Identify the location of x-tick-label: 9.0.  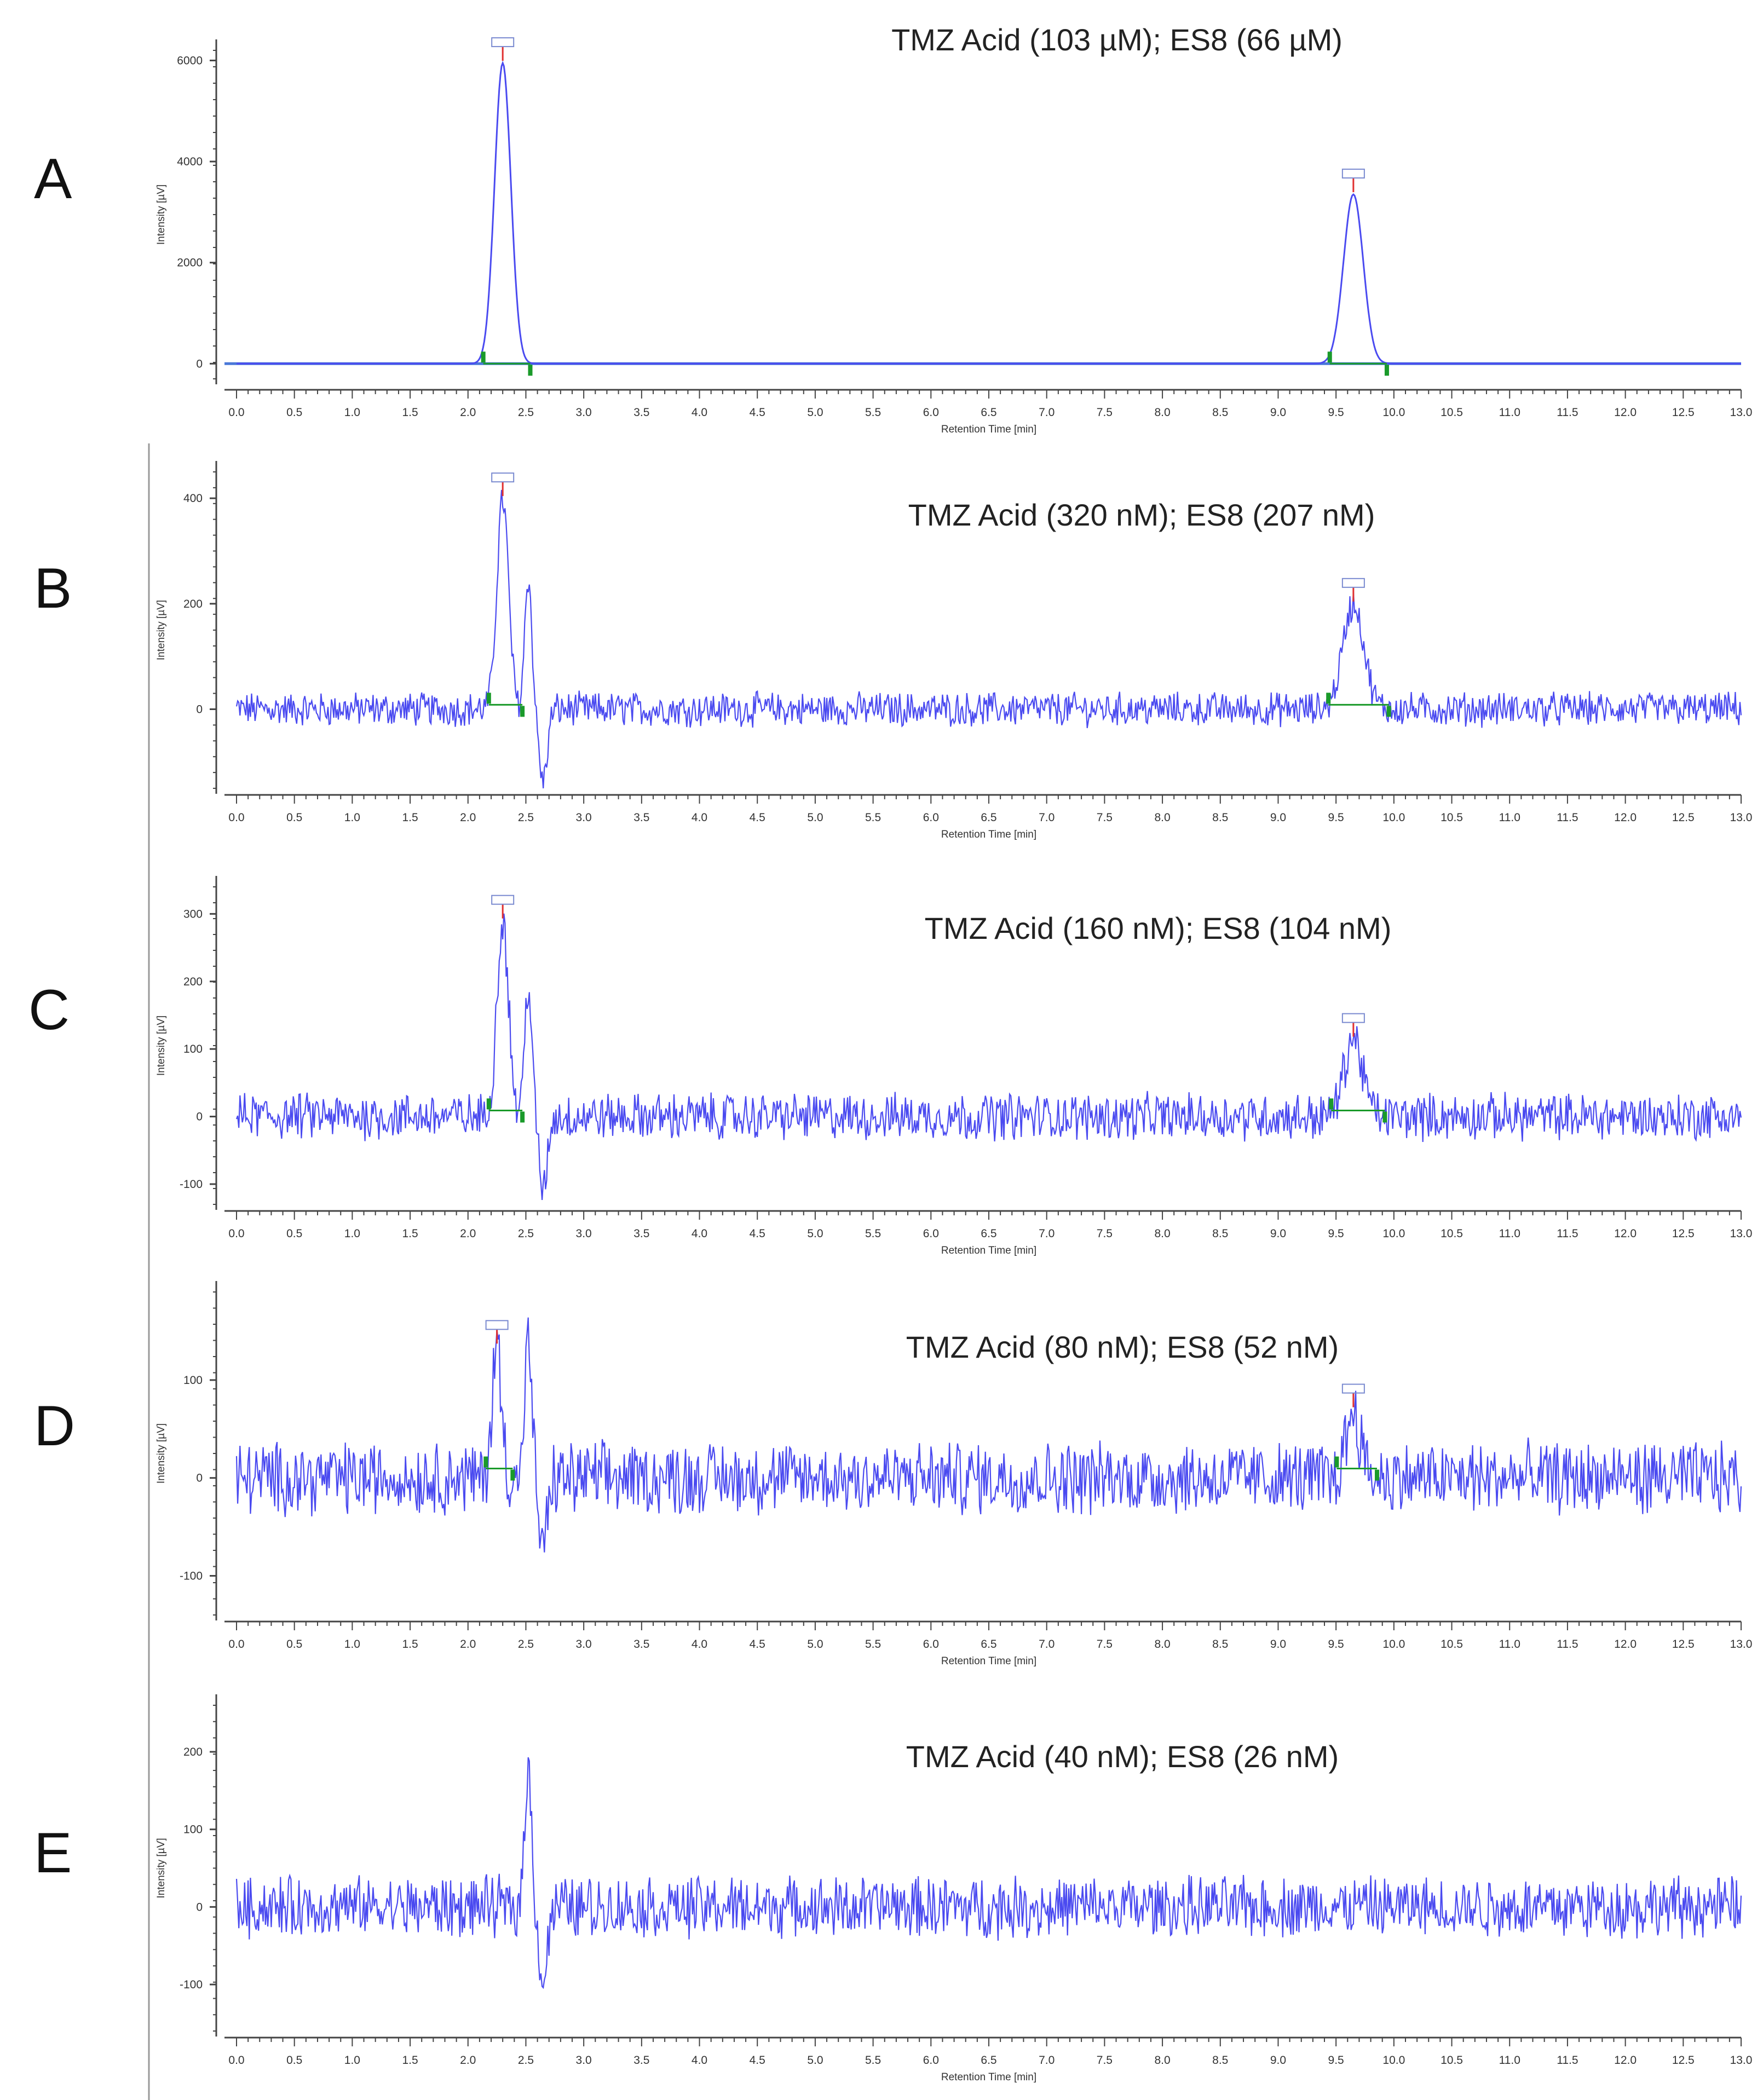
(1278, 1644).